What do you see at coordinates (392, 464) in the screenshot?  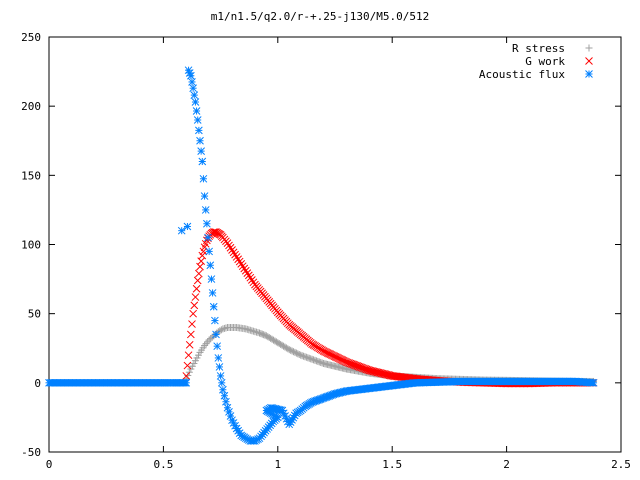 I see `x-tick-label: 1.5` at bounding box center [392, 464].